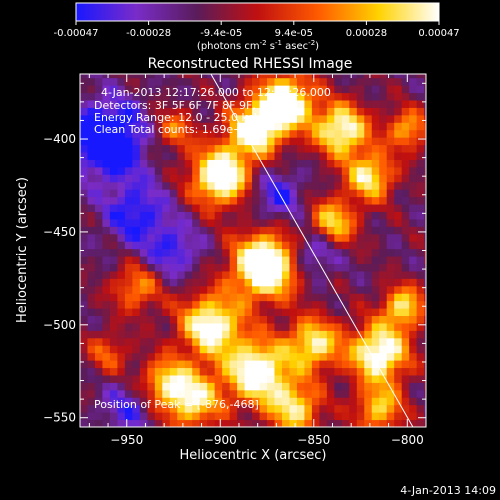  What do you see at coordinates (126, 440) in the screenshot?
I see `x-tick-label: −950` at bounding box center [126, 440].